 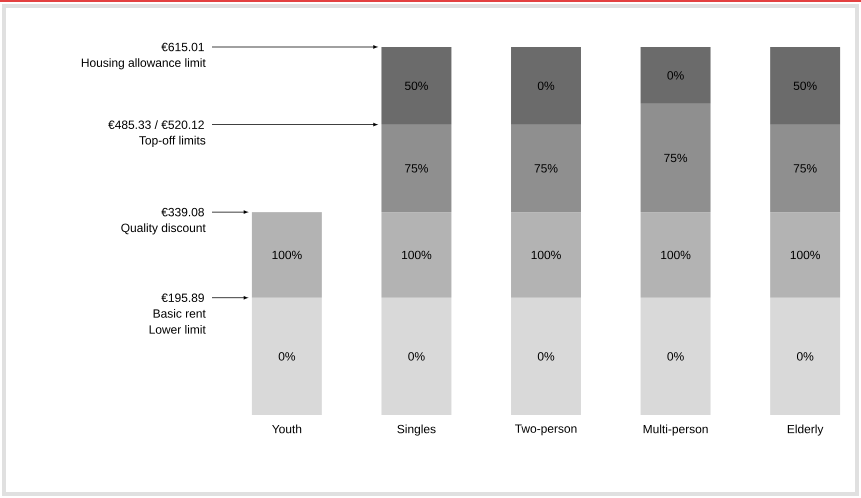 What do you see at coordinates (287, 429) in the screenshot?
I see `x-tick-label: Youth` at bounding box center [287, 429].